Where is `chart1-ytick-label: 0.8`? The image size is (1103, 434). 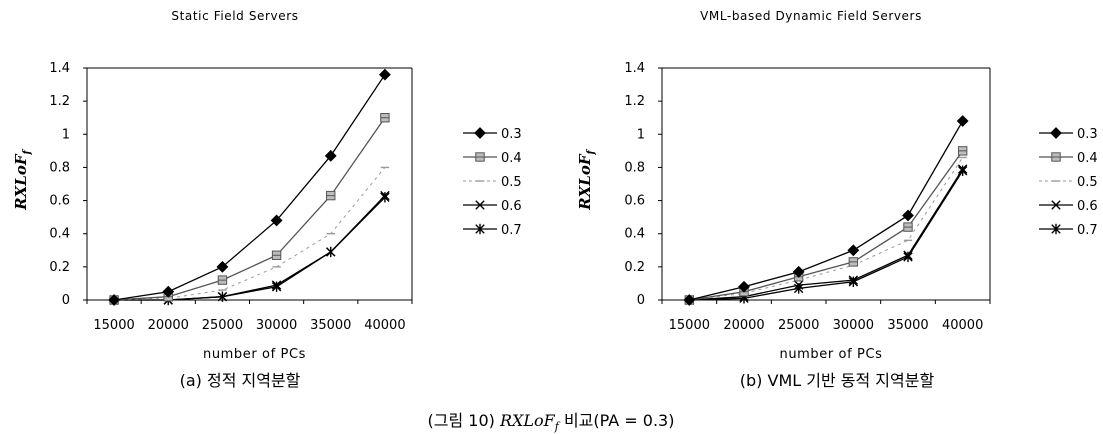 chart1-ytick-label: 0.8 is located at coordinates (59, 167).